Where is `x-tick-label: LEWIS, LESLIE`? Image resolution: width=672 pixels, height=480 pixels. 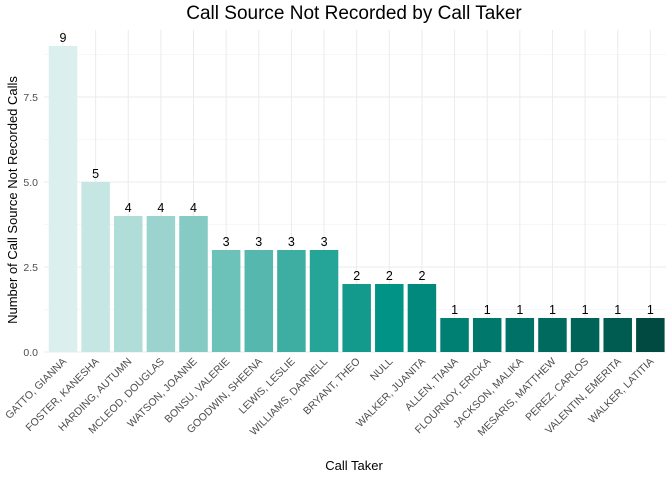
x-tick-label: LEWIS, LESLIE is located at coordinates (267, 386).